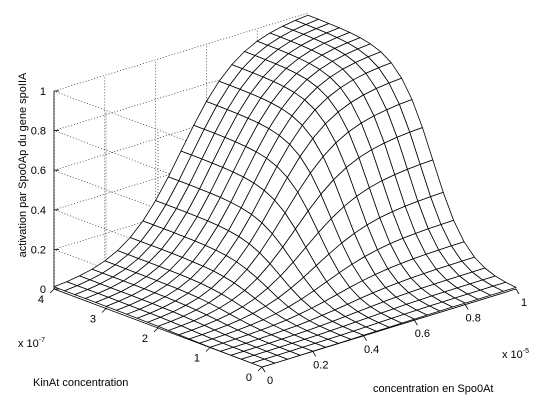  Describe the element at coordinates (249, 378) in the screenshot. I see `y-tick-label: 0` at that location.